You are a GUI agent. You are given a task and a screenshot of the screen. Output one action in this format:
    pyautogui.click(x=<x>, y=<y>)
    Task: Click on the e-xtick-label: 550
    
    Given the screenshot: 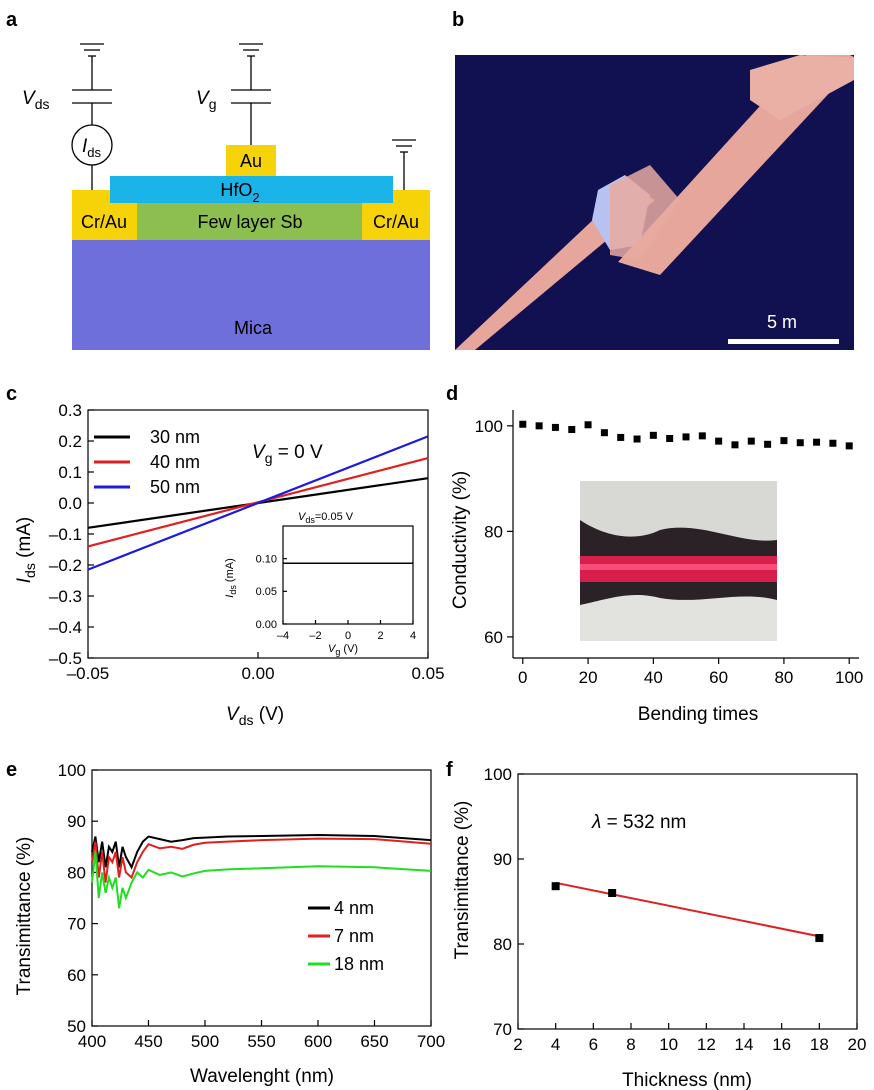 What is the action you would take?
    pyautogui.click(x=261, y=1041)
    